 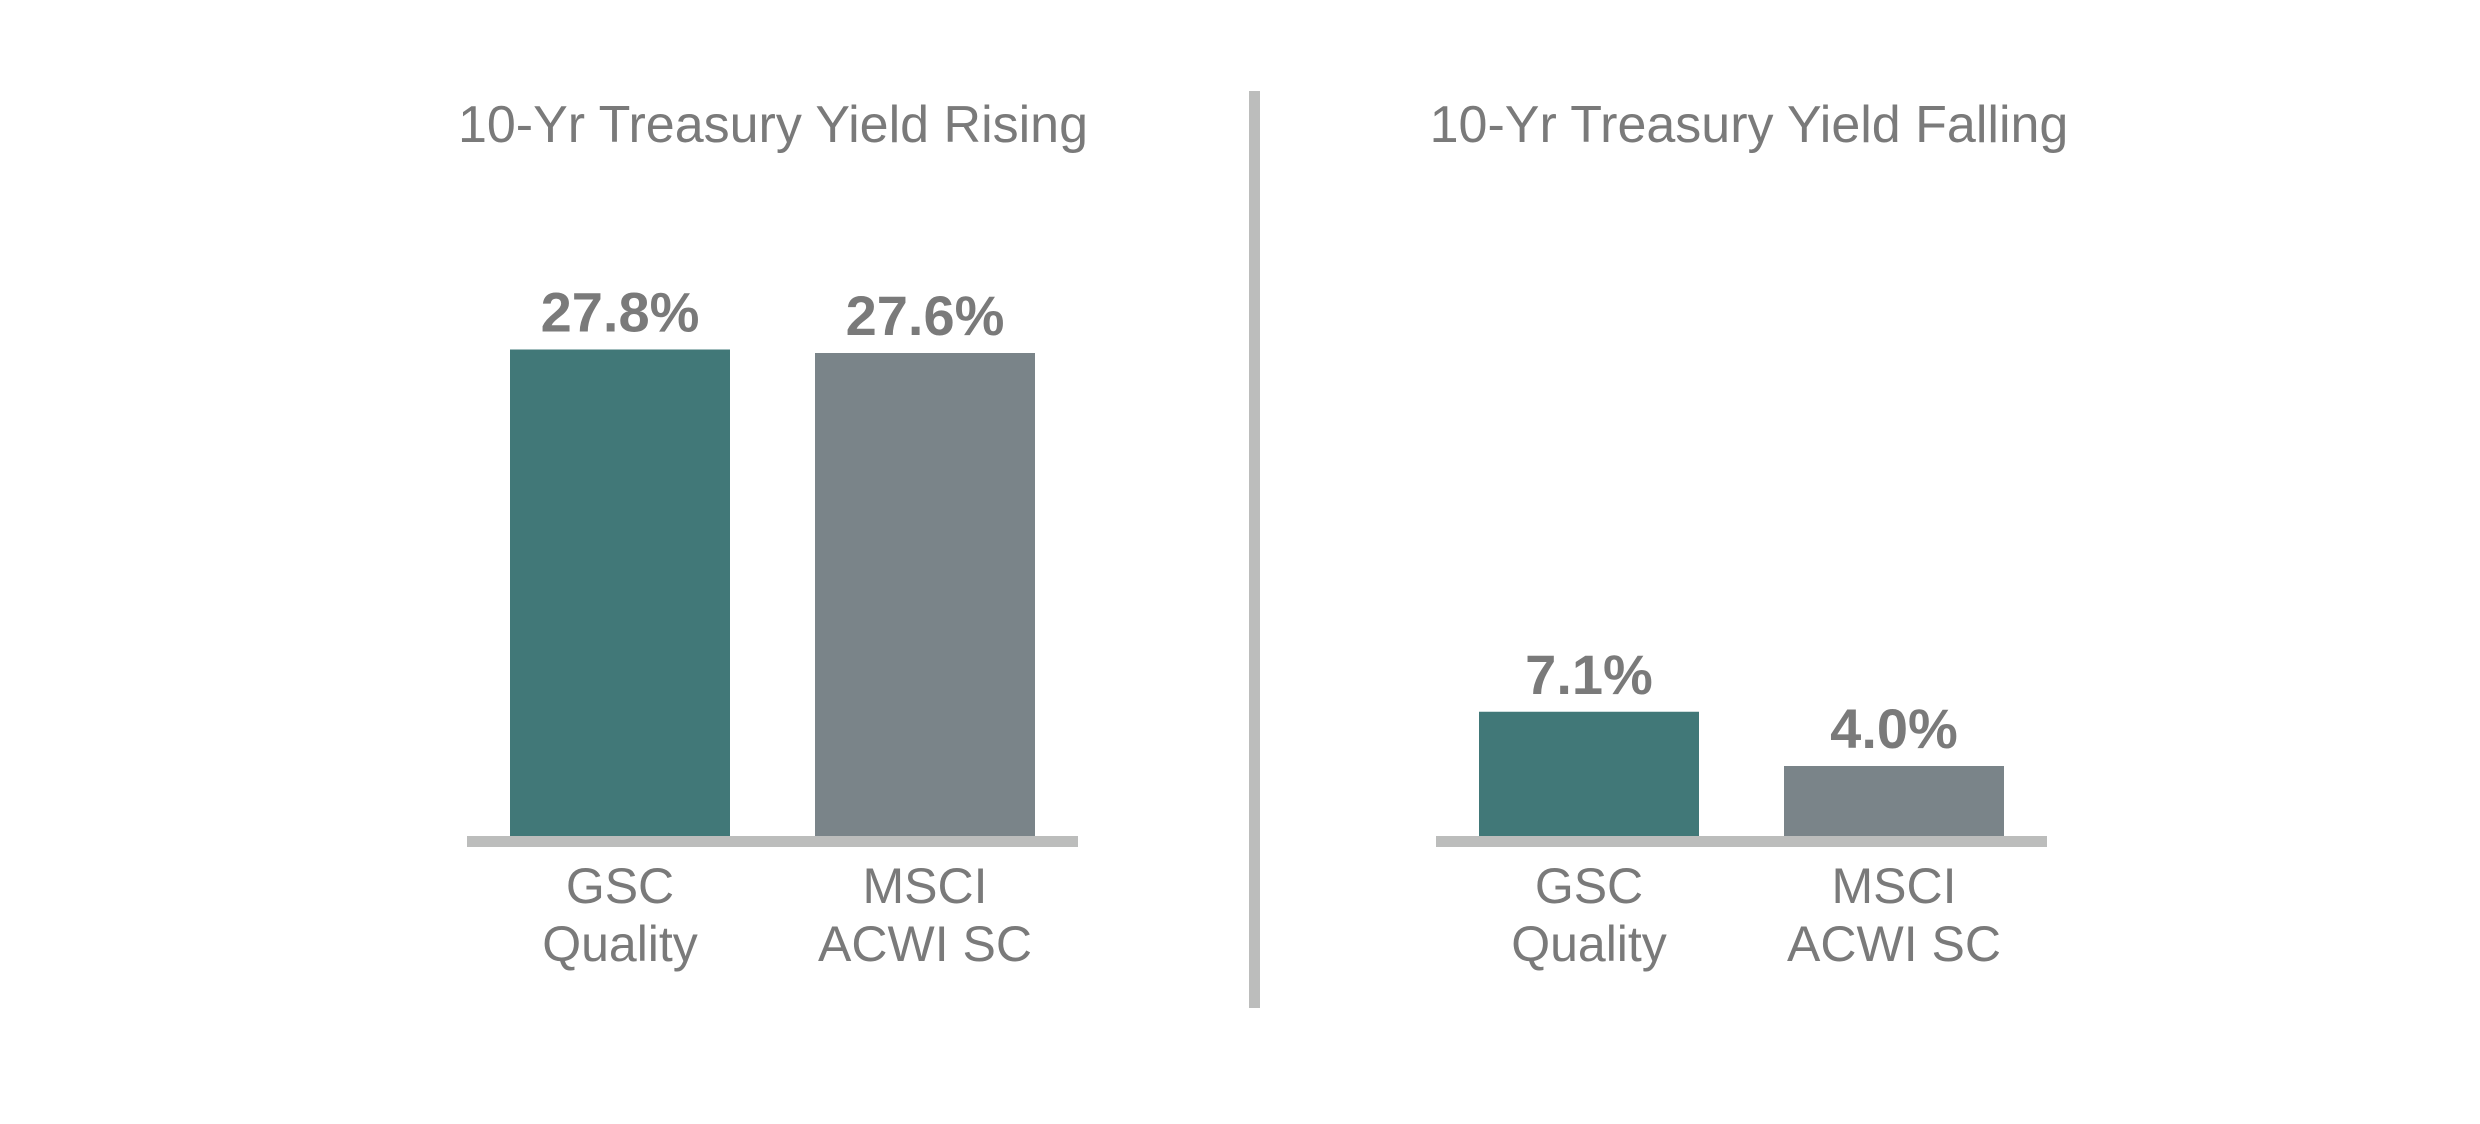 I want to click on data-label: 27.6%, so click(x=925, y=315).